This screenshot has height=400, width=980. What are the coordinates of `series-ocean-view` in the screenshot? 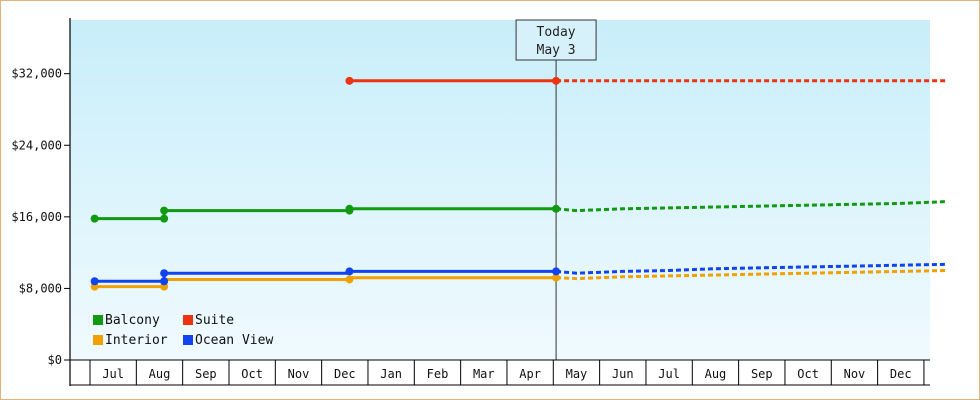 It's located at (519, 274).